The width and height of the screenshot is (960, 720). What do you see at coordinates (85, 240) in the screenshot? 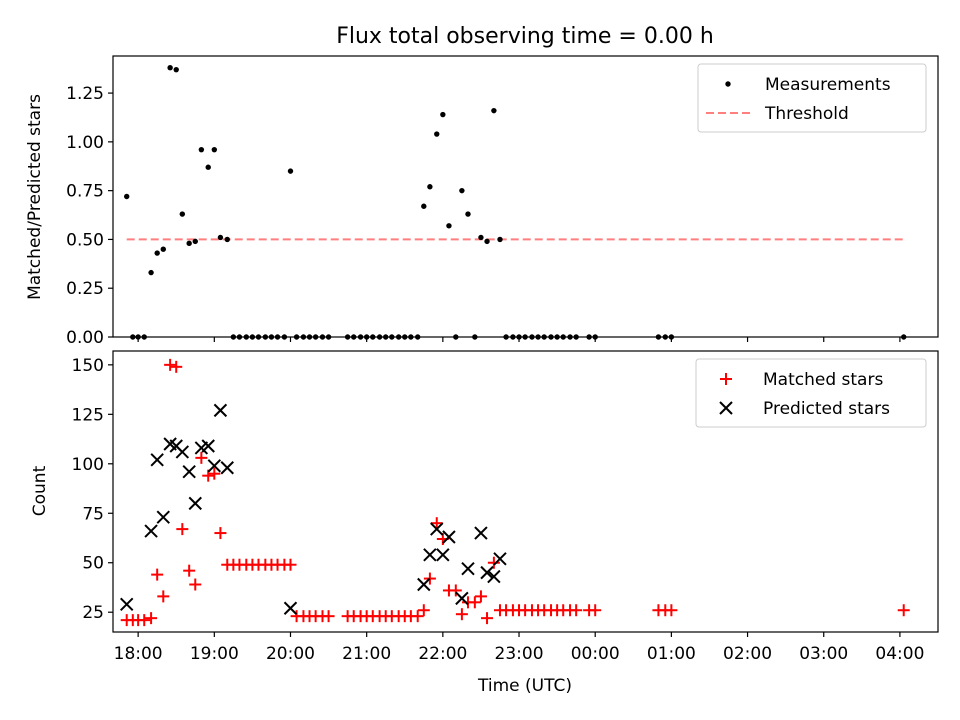
I see `top-y-tick-label: 0.50` at bounding box center [85, 240].